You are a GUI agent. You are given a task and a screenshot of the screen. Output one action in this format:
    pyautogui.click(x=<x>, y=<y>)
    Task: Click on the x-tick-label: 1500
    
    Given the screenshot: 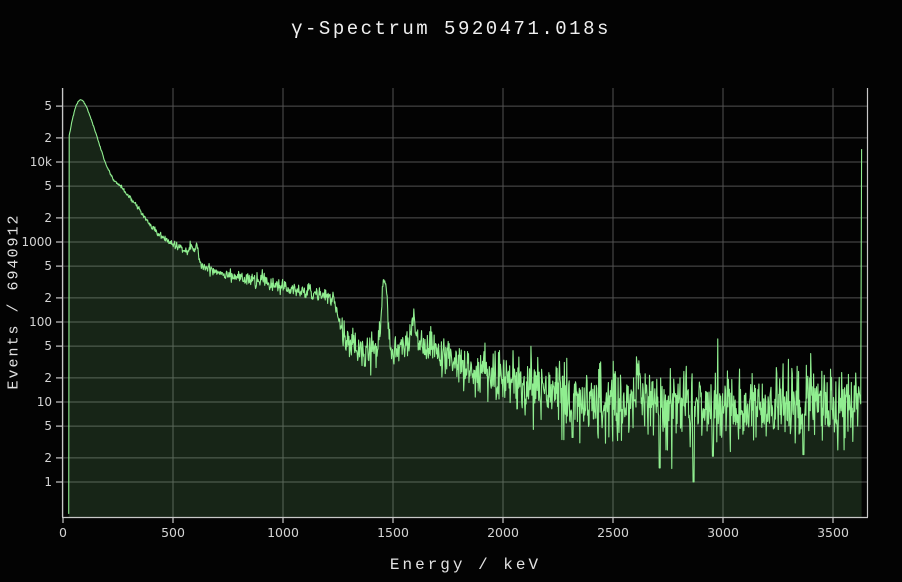 What is the action you would take?
    pyautogui.click(x=393, y=532)
    